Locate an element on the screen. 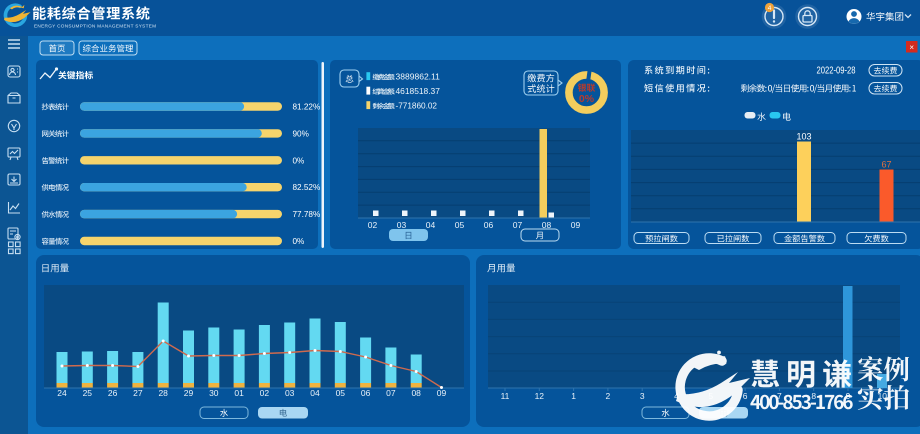 This screenshot has width=920, height=434. svg-text: 77.78% is located at coordinates (307, 214).